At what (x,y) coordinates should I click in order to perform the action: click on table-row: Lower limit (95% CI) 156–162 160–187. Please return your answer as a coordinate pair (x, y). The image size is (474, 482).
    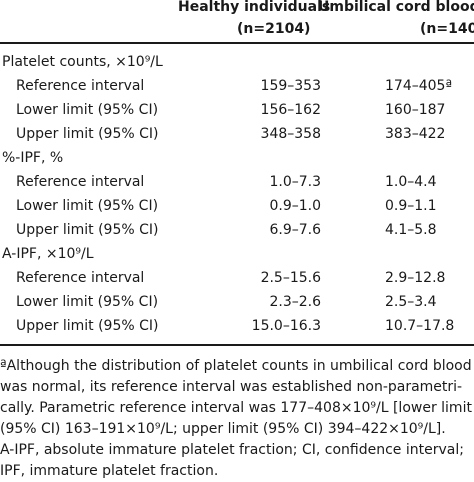
    Looking at the image, I should click on (237, 110).